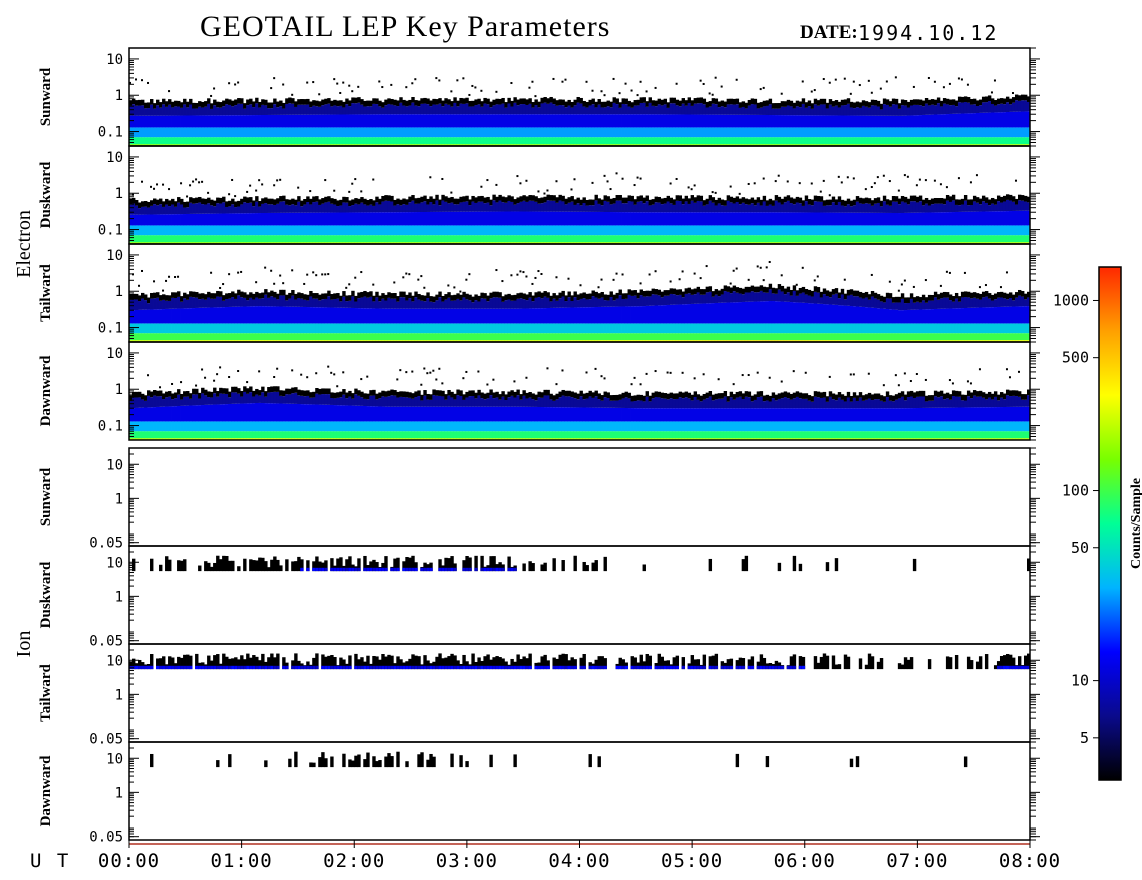  Describe the element at coordinates (1075, 358) in the screenshot. I see `colorbar-tick-label: 500` at that location.